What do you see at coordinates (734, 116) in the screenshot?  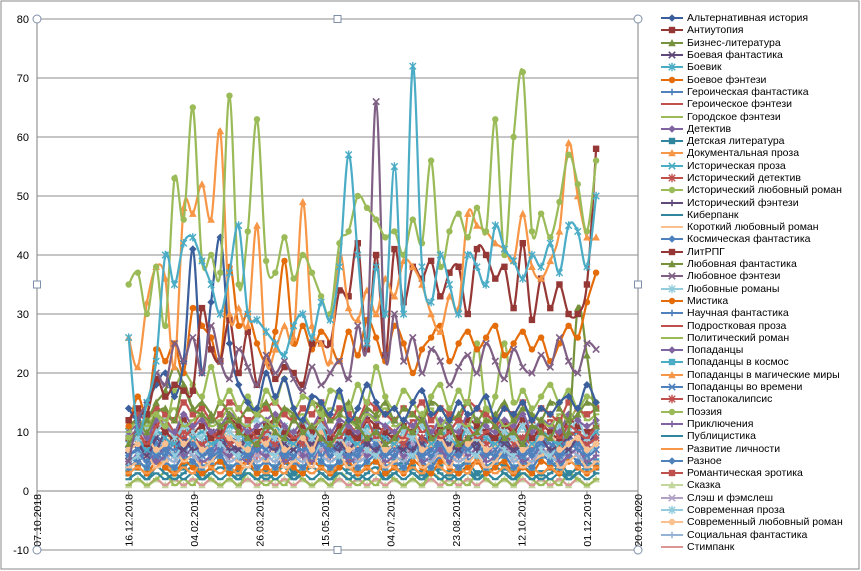 I see `legend-label: Городское фэнтези` at bounding box center [734, 116].